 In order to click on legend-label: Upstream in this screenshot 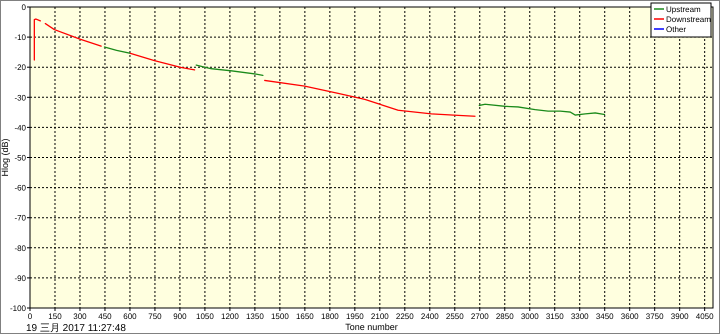, I will do `click(684, 9)`.